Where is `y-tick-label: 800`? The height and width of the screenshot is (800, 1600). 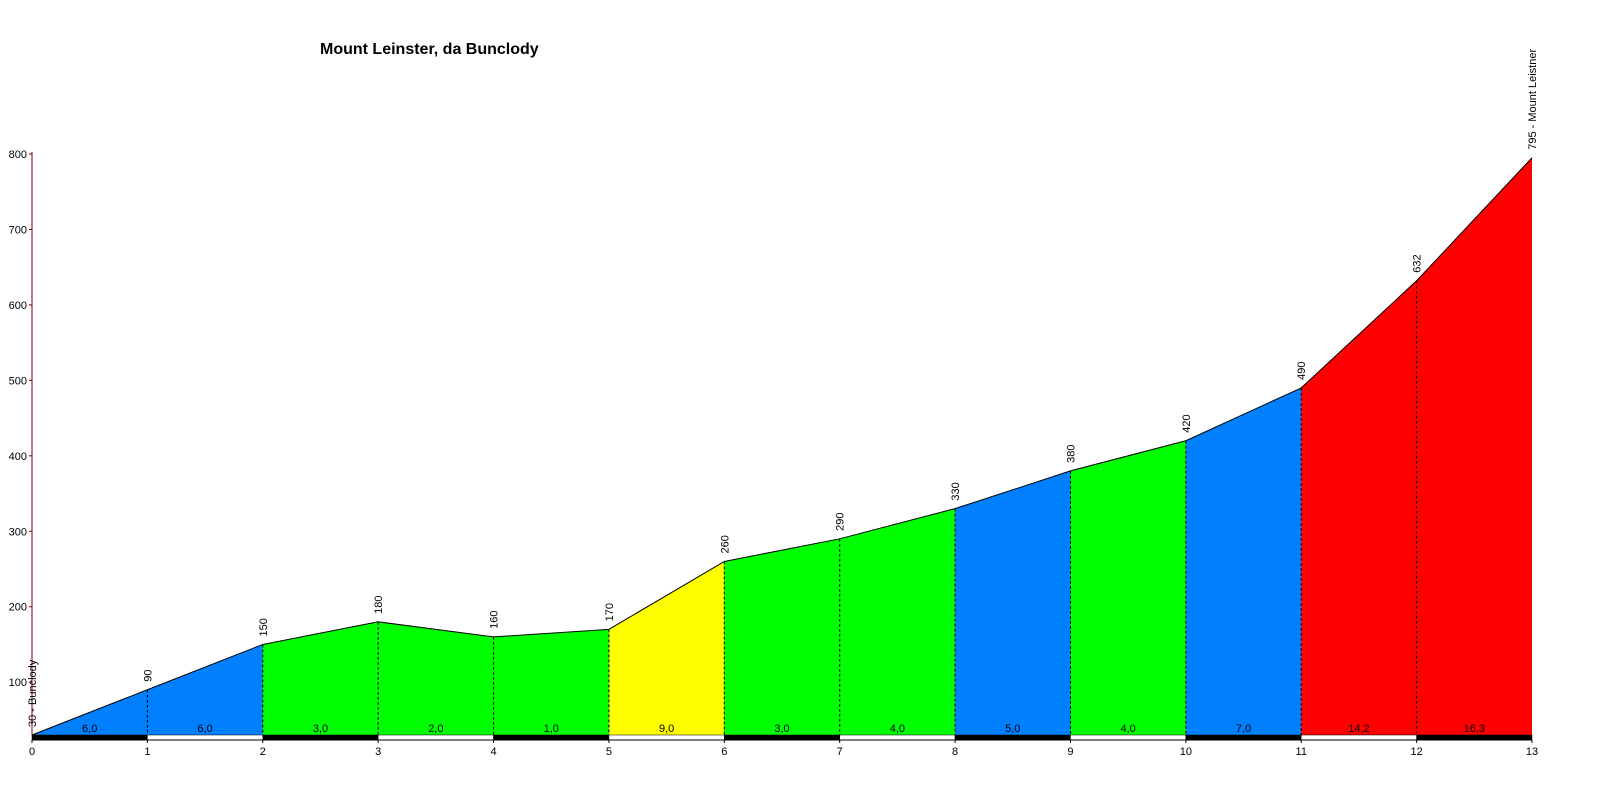 y-tick-label: 800 is located at coordinates (18, 155).